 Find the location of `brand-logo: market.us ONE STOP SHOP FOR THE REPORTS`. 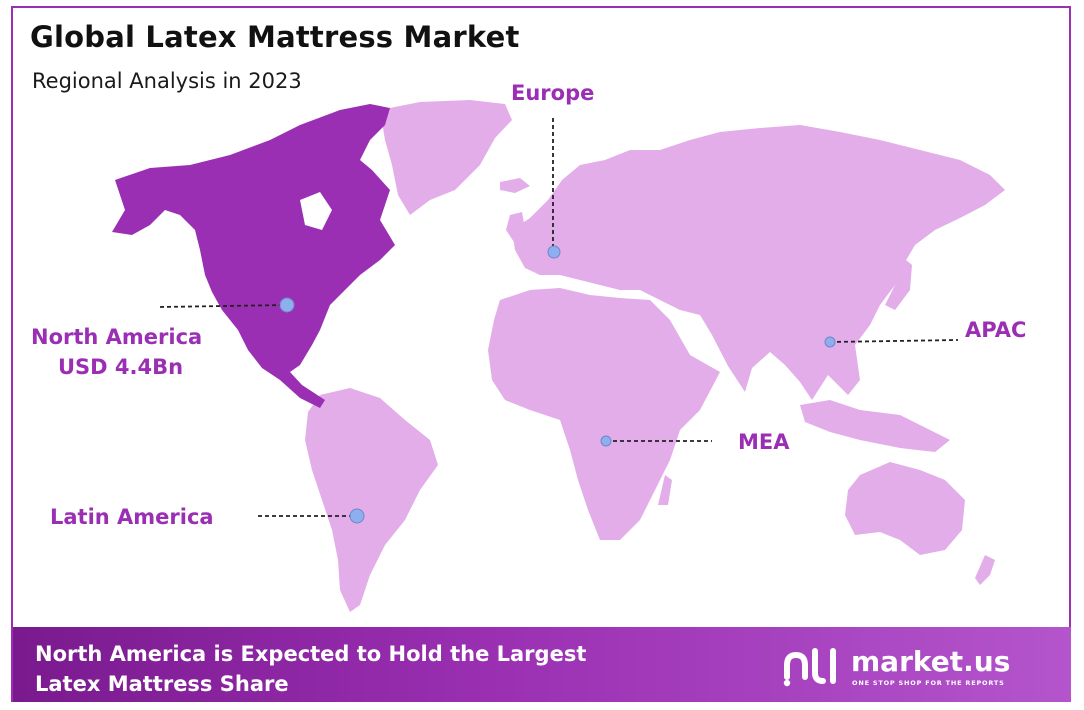

brand-logo: market.us ONE STOP SHOP FOR THE REPORTS is located at coordinates (911, 666).